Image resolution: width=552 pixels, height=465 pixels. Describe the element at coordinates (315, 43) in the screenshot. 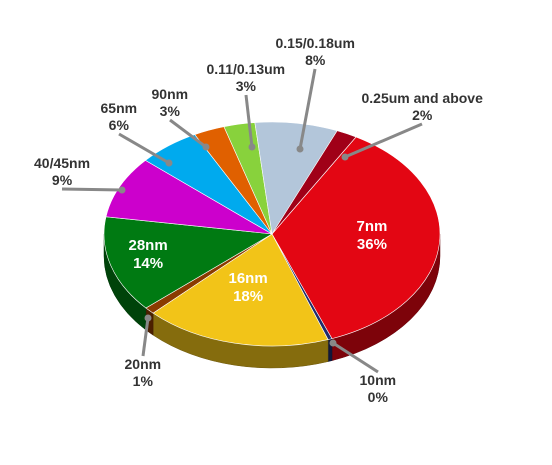

I see `slice-label-name: 0.15/0.18um` at that location.